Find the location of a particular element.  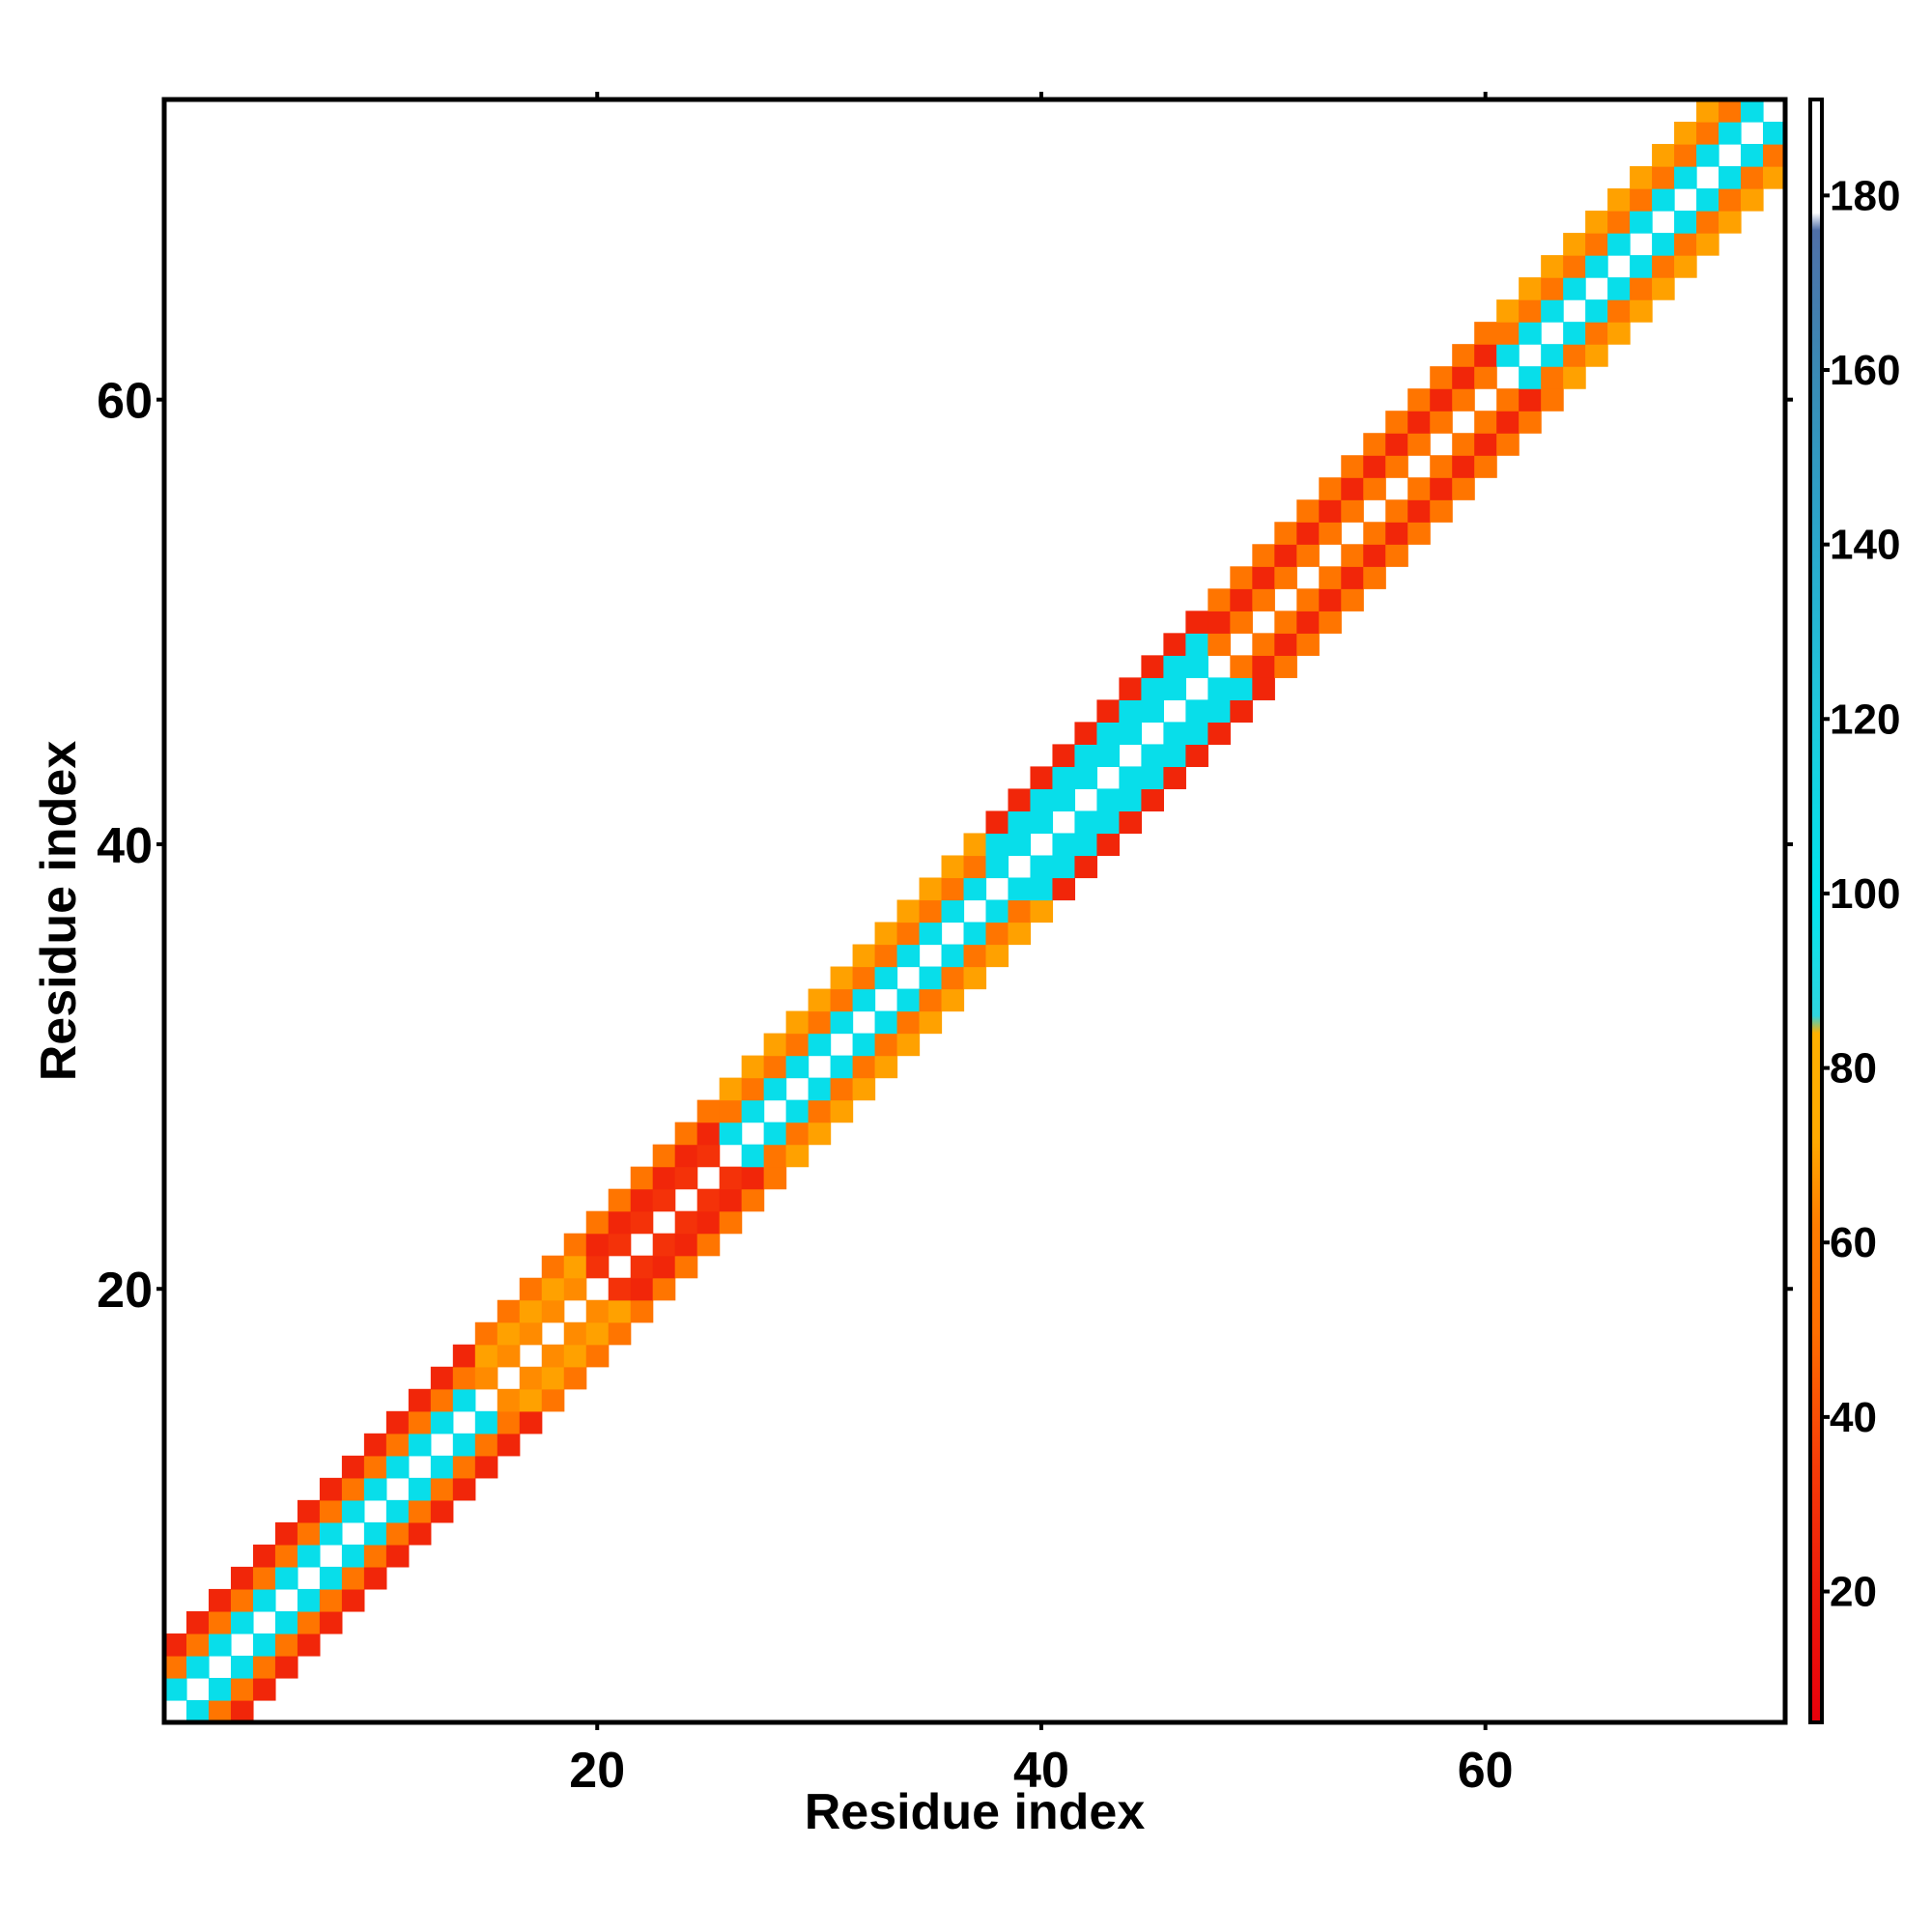

y-axis-title: Residue index is located at coordinates (59, 911).